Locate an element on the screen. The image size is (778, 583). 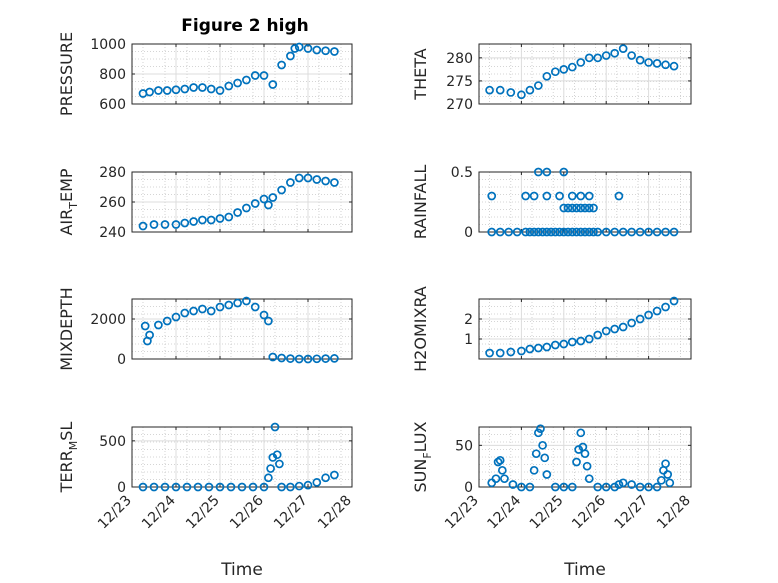
y-tick-label: 2 is located at coordinates (468, 320).